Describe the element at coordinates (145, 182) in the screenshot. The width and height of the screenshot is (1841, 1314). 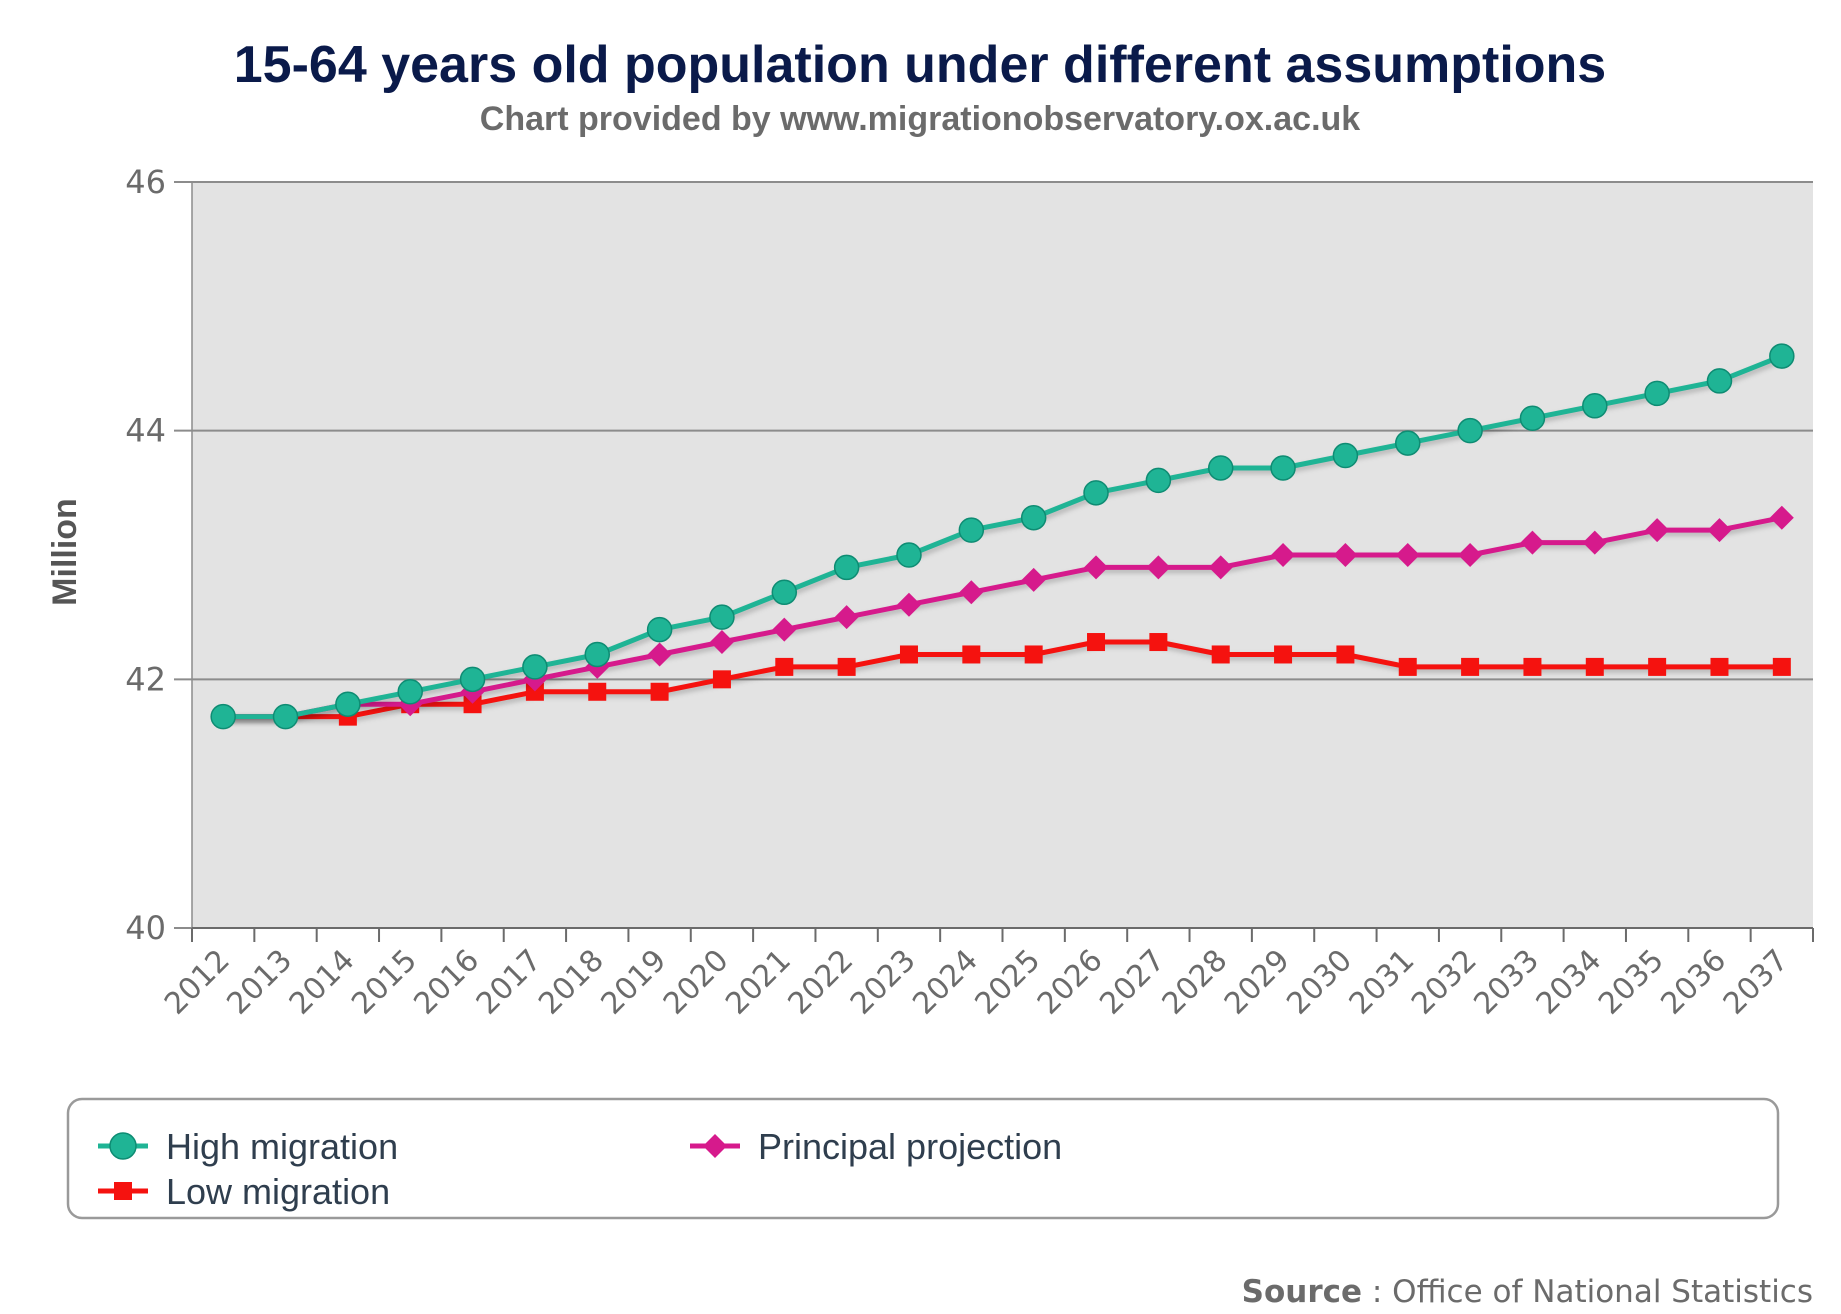
I see `y-tick-label: 46` at that location.